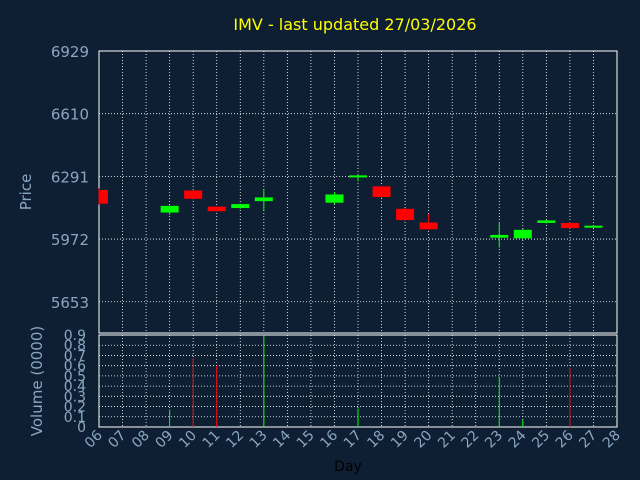  Describe the element at coordinates (353, 440) in the screenshot. I see `day-tick-label: 17` at that location.